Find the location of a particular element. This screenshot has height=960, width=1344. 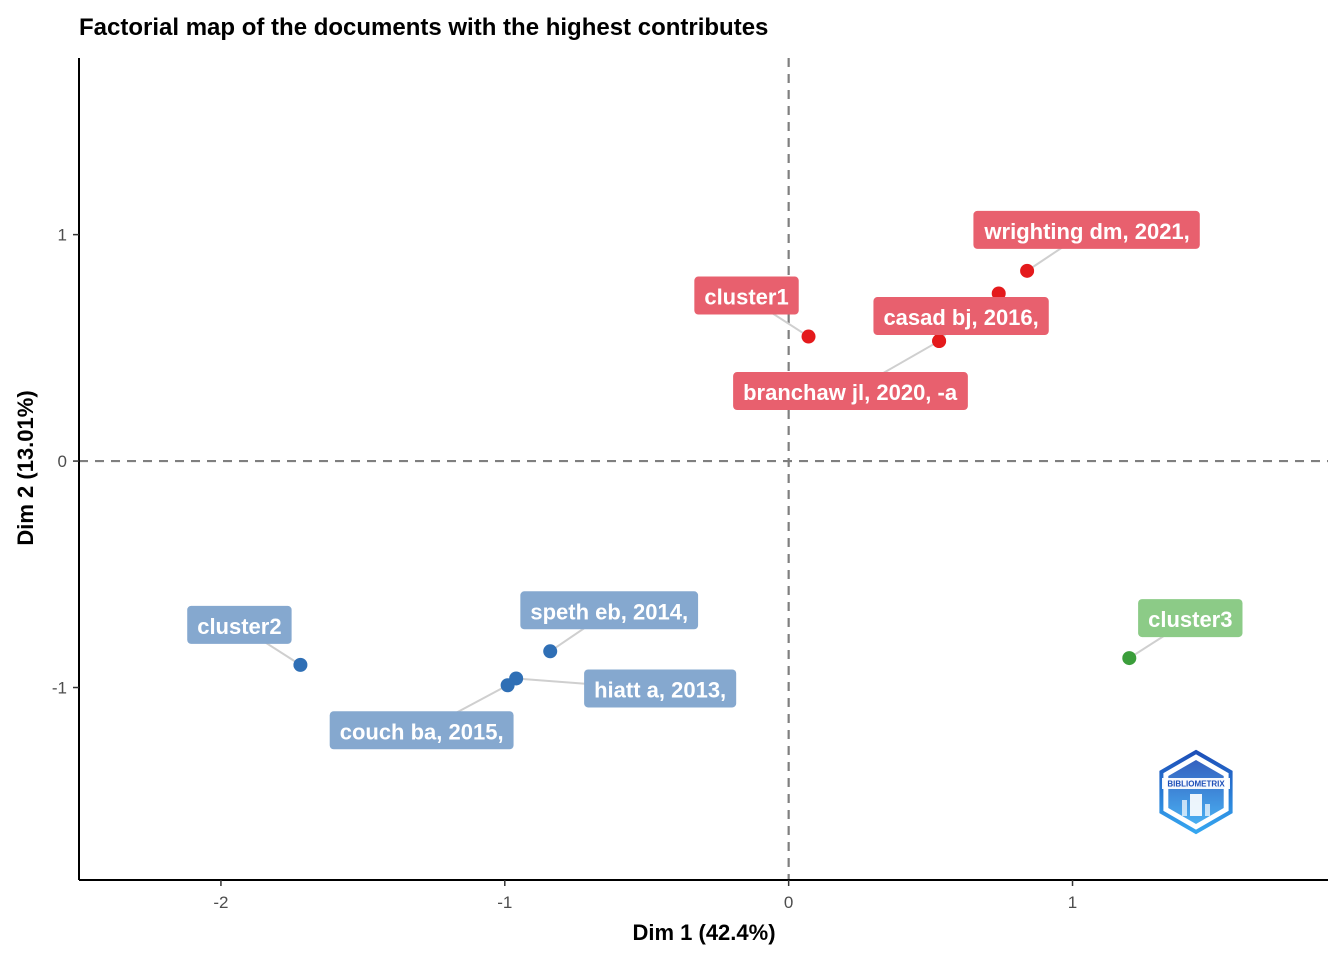

point-label-text: speth eb, 2014, is located at coordinates (609, 611).